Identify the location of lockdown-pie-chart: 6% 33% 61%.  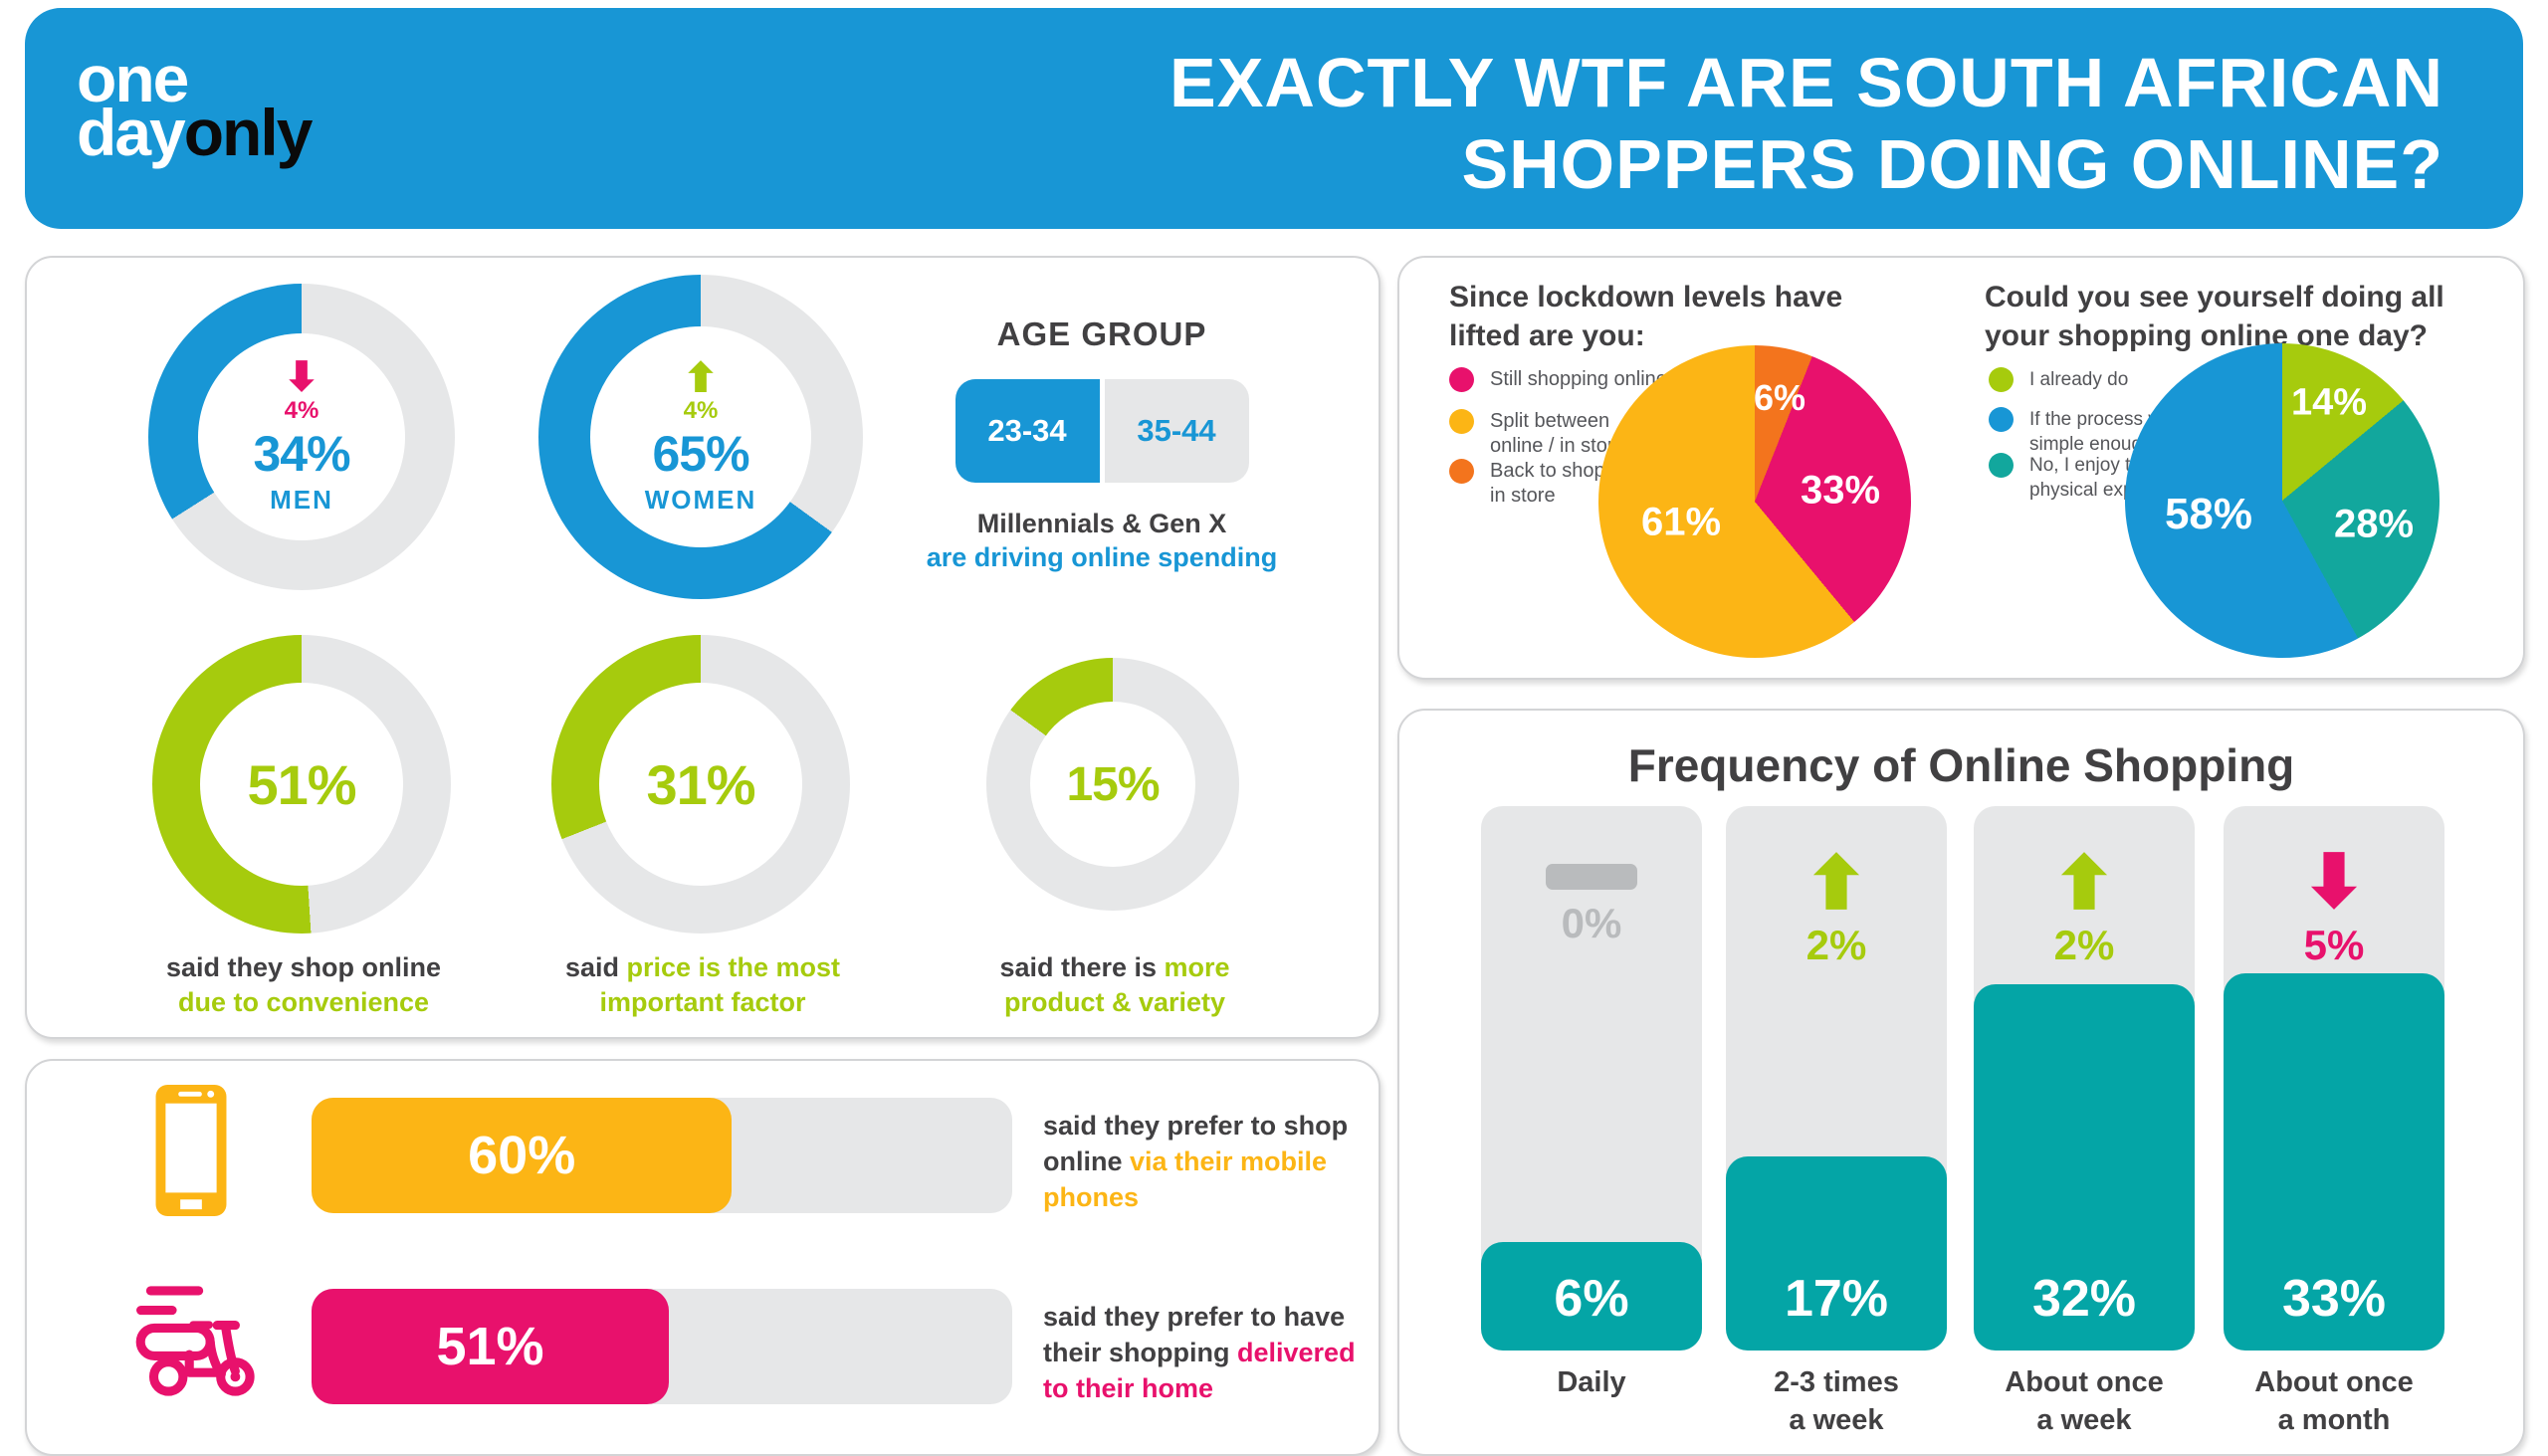
(1754, 501).